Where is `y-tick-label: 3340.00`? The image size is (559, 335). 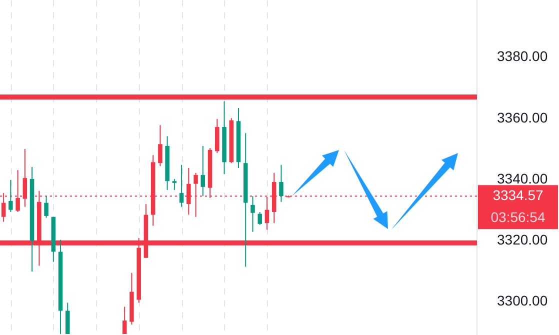
y-tick-label: 3340.00 is located at coordinates (522, 178).